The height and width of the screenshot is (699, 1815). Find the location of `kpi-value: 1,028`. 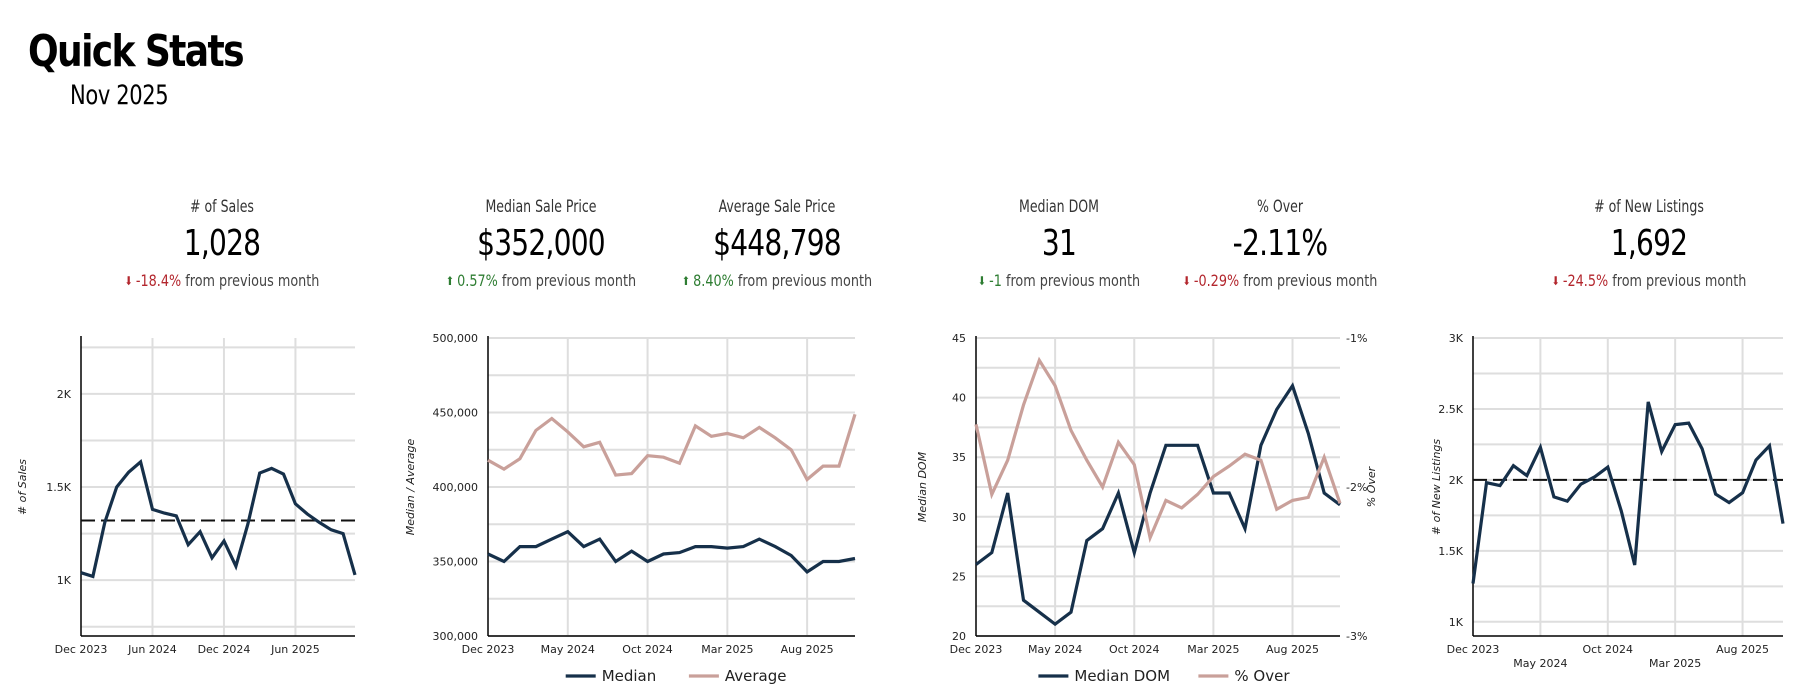

kpi-value: 1,028 is located at coordinates (222, 243).